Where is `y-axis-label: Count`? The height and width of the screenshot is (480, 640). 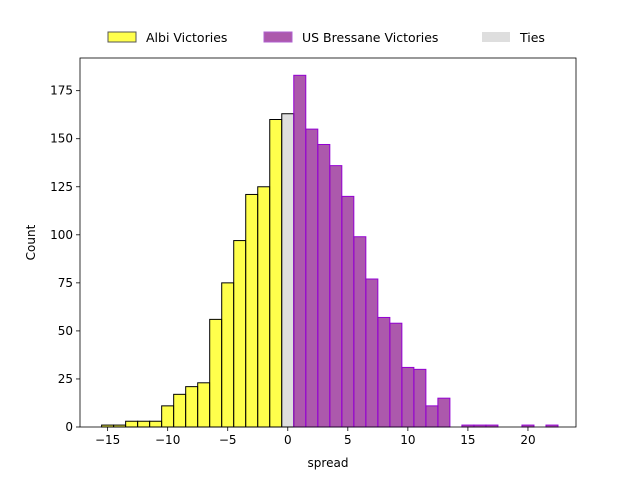
y-axis-label: Count is located at coordinates (31, 242).